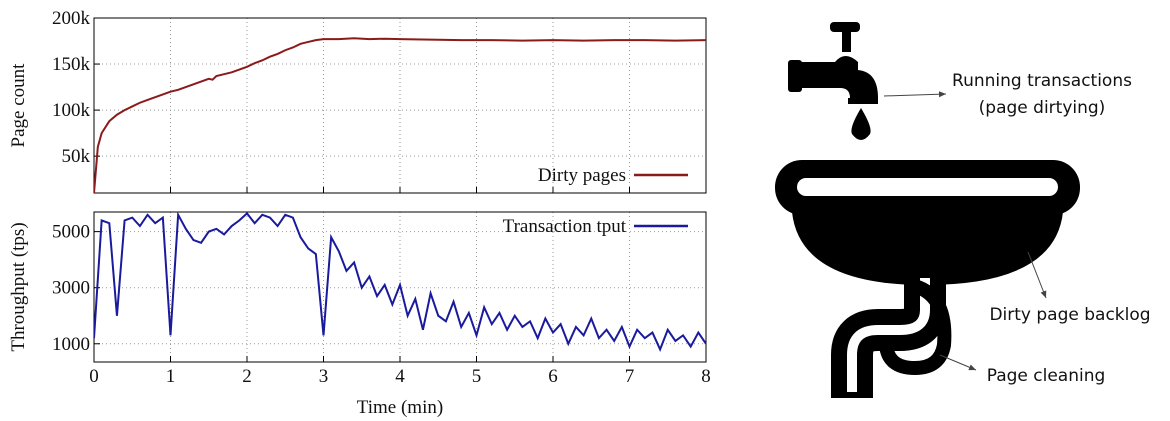 The height and width of the screenshot is (421, 1170). What do you see at coordinates (706, 376) in the screenshot?
I see `x-tick-label: 8` at bounding box center [706, 376].